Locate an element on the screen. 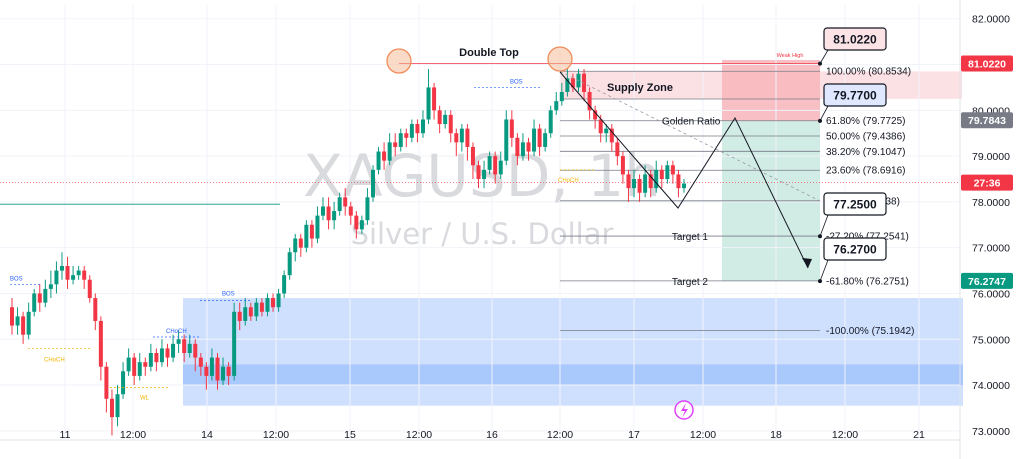 This screenshot has width=1024, height=459. target1-label: Target 1 is located at coordinates (690, 237).